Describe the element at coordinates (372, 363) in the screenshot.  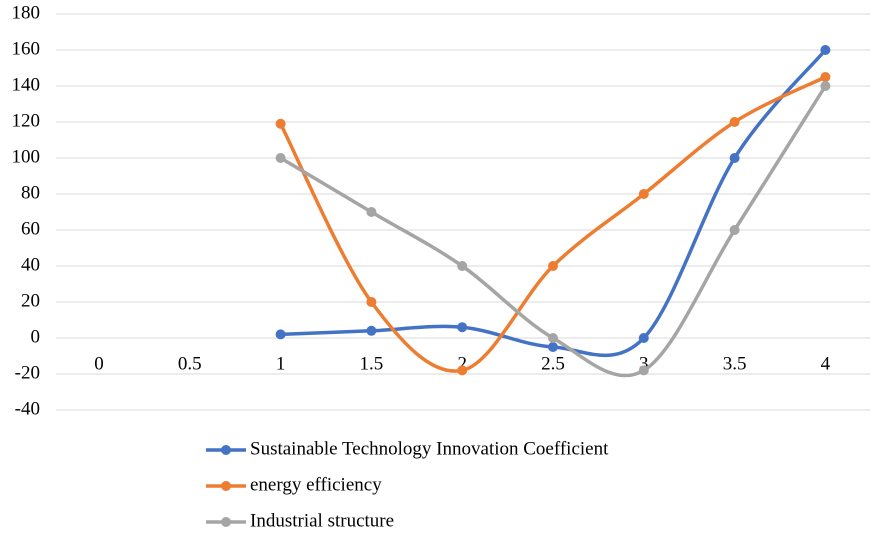
I see `x-tick-label: 1.5` at that location.